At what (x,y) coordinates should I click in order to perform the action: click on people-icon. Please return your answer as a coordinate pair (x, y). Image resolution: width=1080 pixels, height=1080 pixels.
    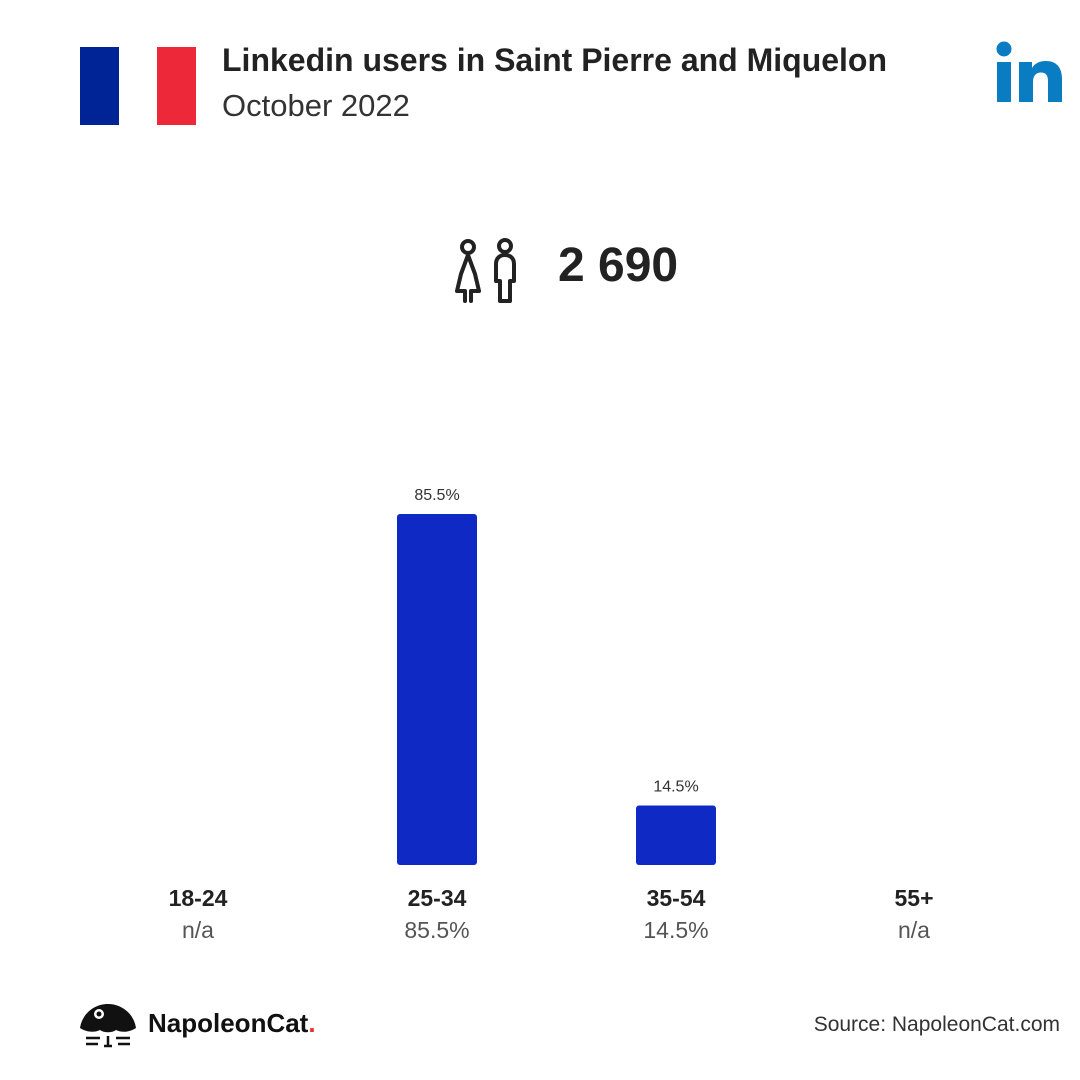
    Looking at the image, I should click on (485, 270).